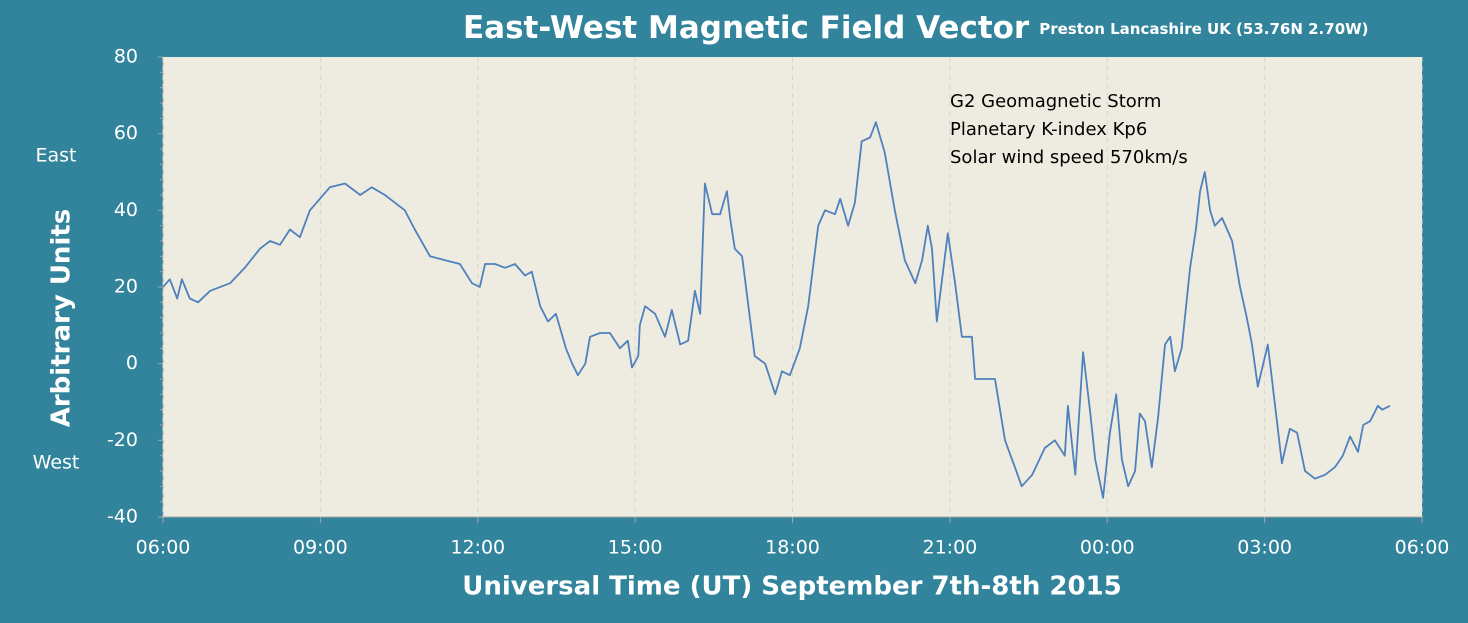 This screenshot has width=1468, height=623. What do you see at coordinates (62, 318) in the screenshot?
I see `y-axis-title: Arbitrary Units` at bounding box center [62, 318].